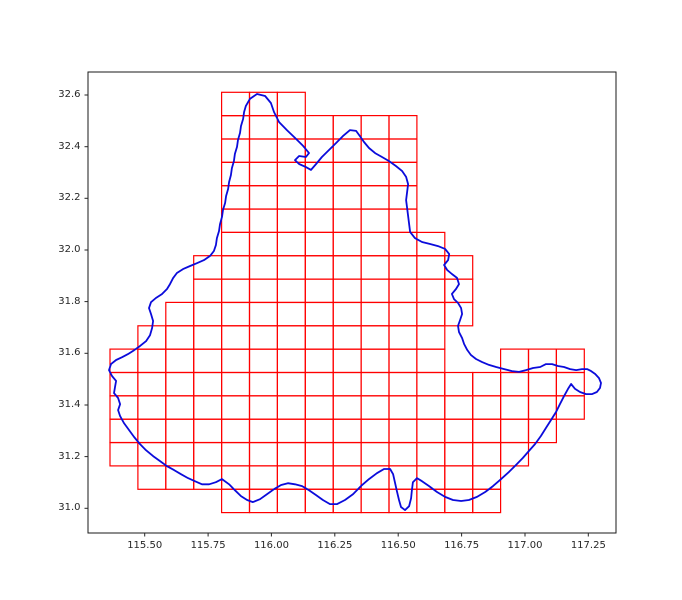 This screenshot has width=682, height=600. I want to click on x-tick-label: 116.75, so click(462, 545).